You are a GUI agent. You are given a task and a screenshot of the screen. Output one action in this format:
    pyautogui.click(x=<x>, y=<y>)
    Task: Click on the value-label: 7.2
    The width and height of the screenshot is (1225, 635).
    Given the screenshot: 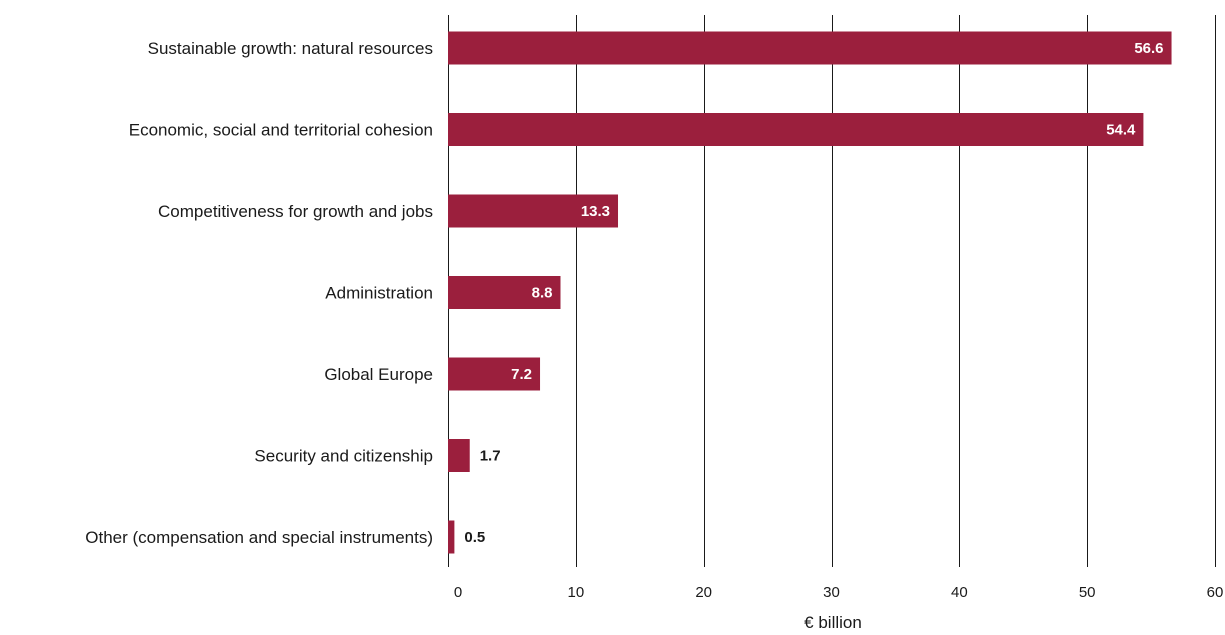 What is the action you would take?
    pyautogui.click(x=521, y=374)
    